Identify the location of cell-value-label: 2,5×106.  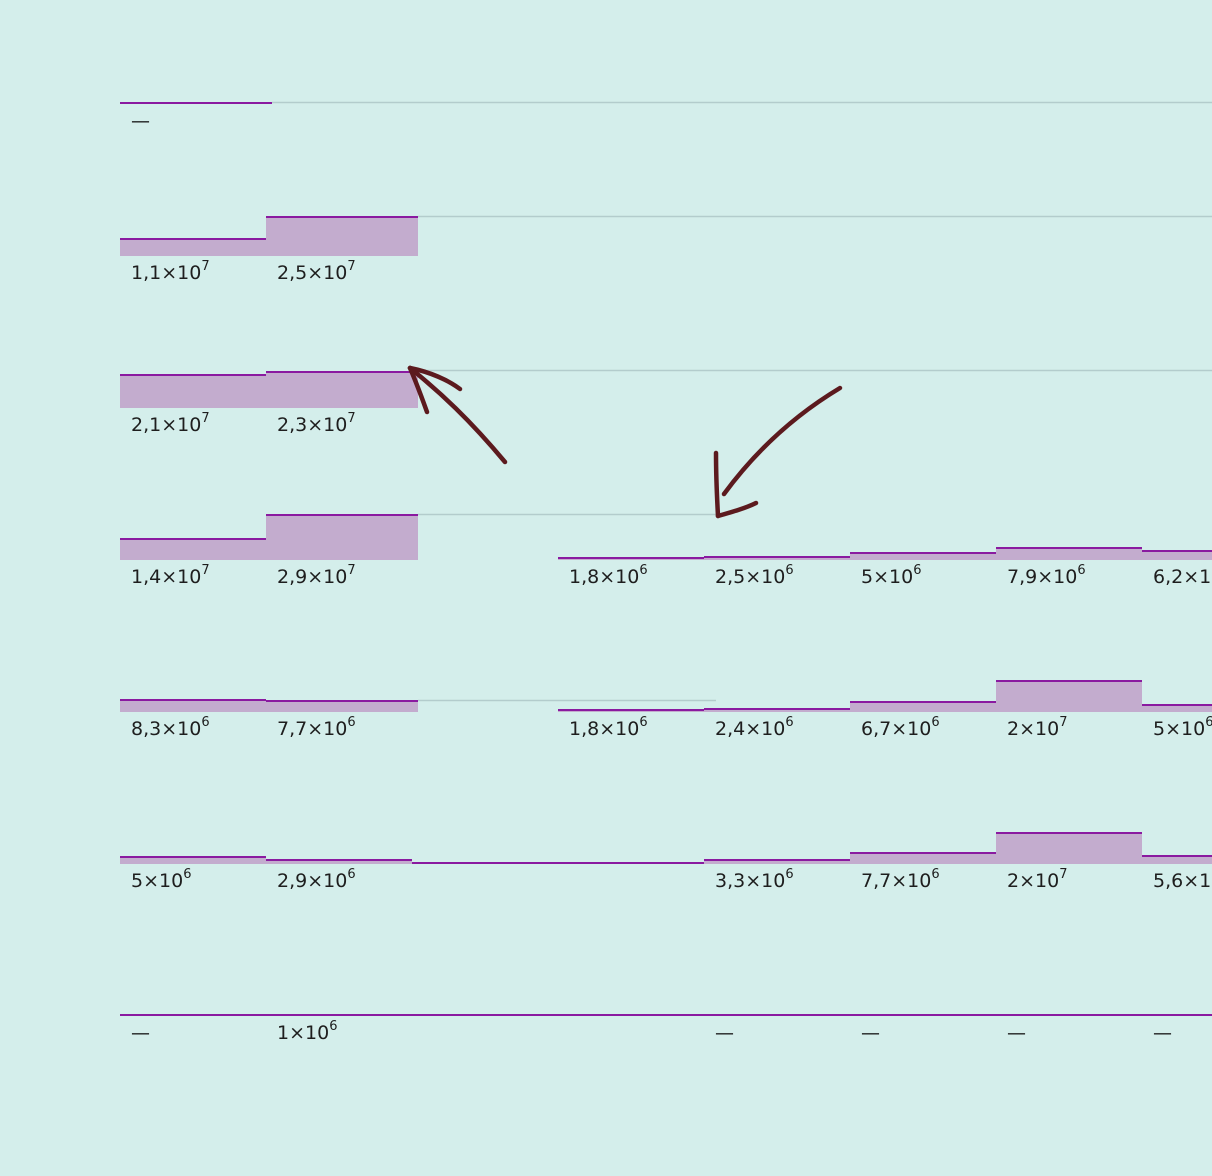
(754, 575).